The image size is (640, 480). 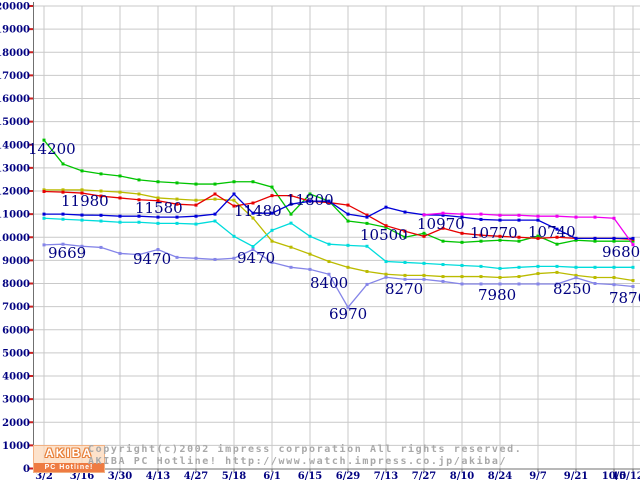 What do you see at coordinates (621, 252) in the screenshot?
I see `price-annotation: 9680` at bounding box center [621, 252].